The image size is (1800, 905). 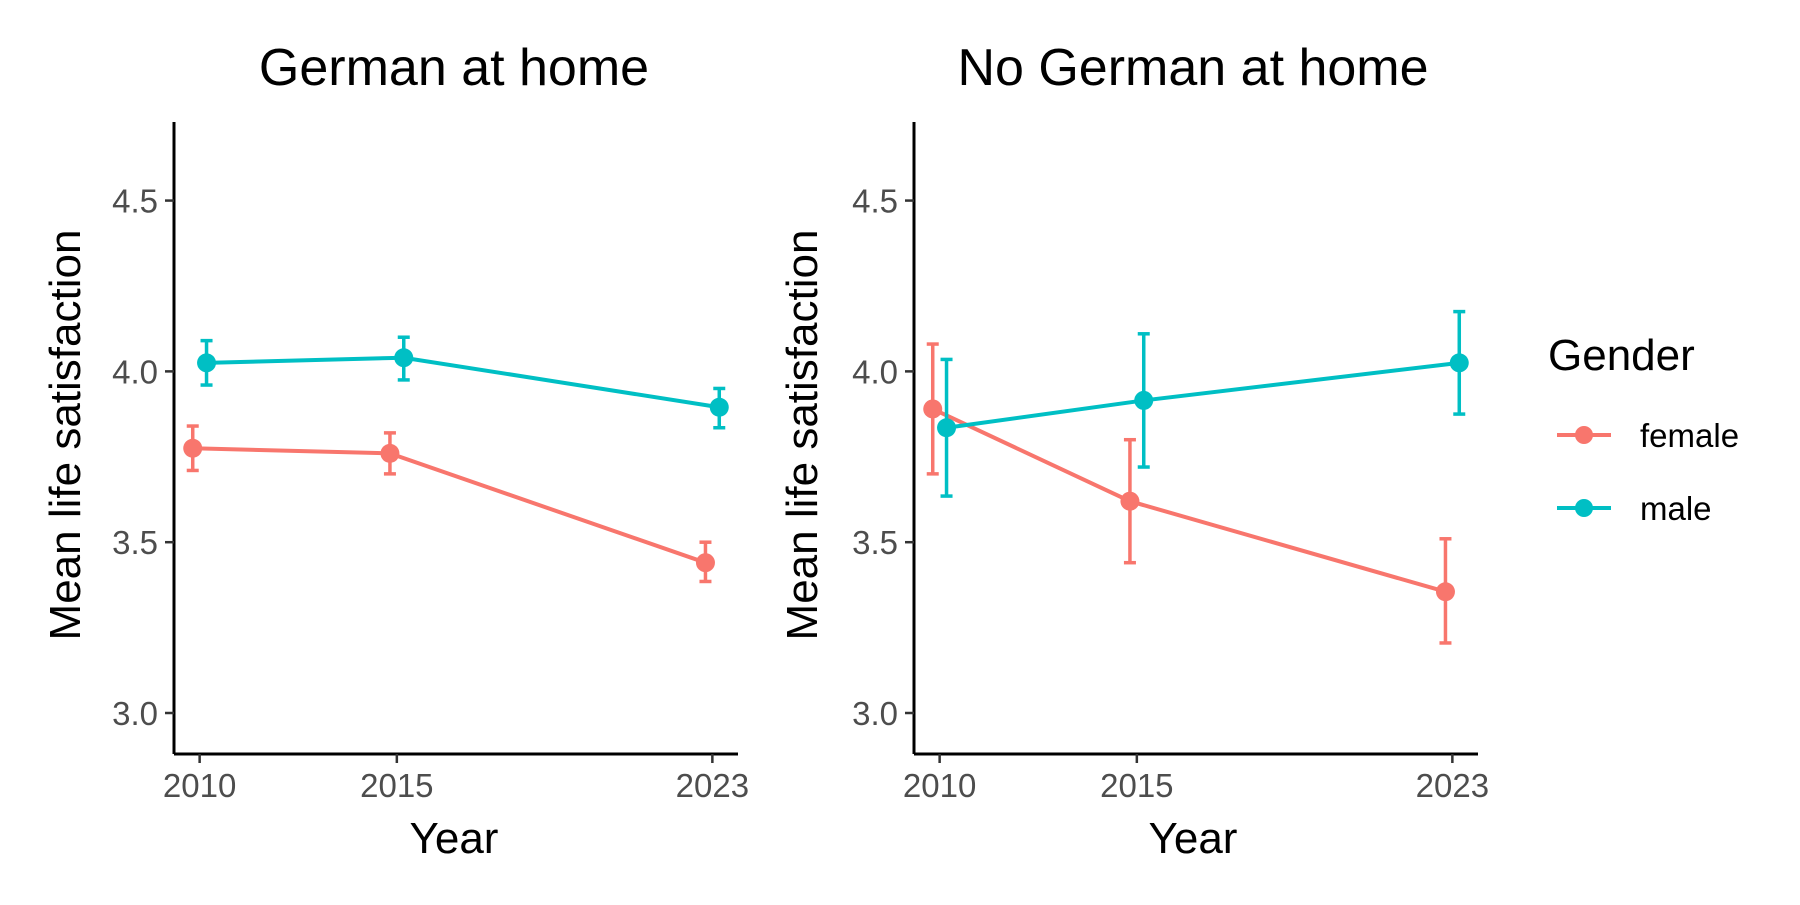 I want to click on legend-item-female: female, so click(x=1648, y=435).